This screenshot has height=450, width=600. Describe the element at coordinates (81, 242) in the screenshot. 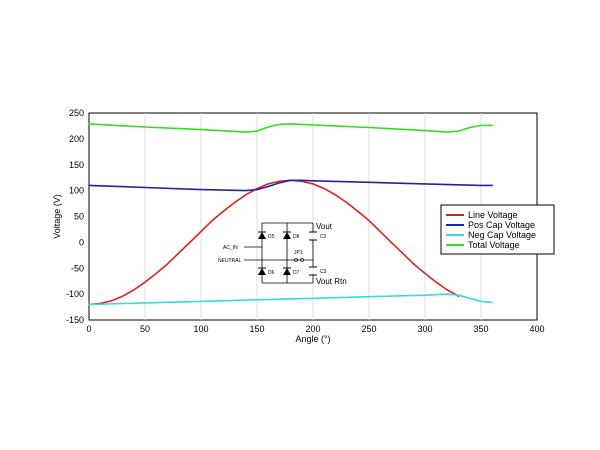

I see `y-tick-label: 0` at that location.